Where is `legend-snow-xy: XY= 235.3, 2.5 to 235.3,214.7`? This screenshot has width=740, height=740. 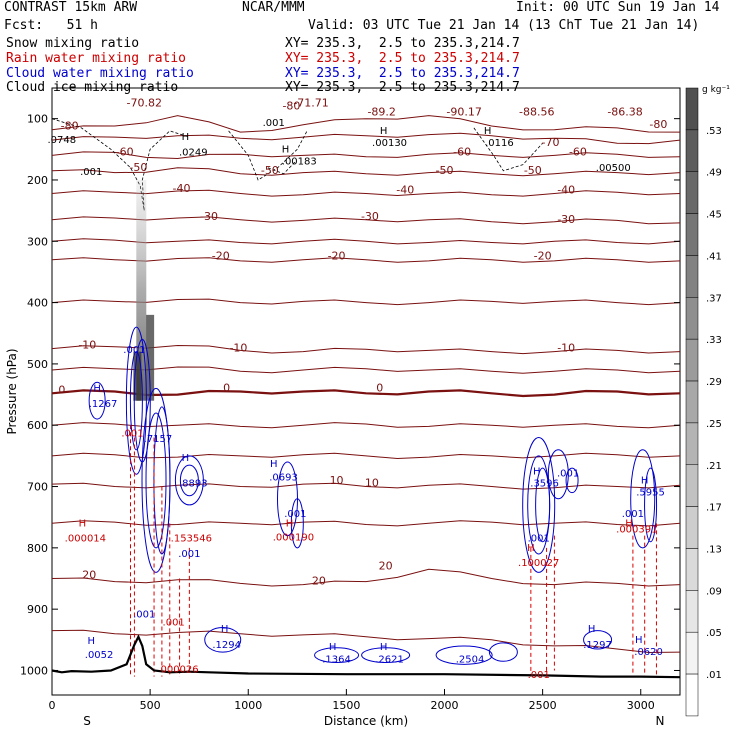
legend-snow-xy: XY= 235.3, 2.5 to 235.3,214.7 is located at coordinates (402, 43).